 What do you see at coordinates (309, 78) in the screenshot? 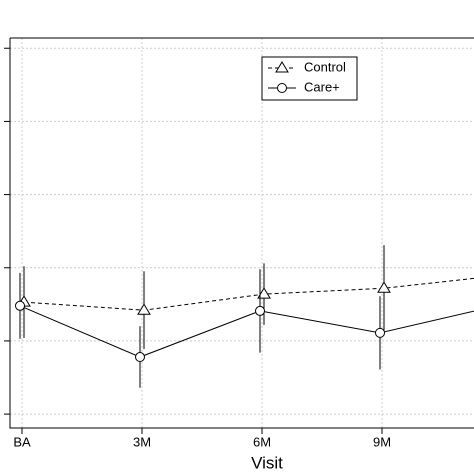
I see `legend-box` at bounding box center [309, 78].